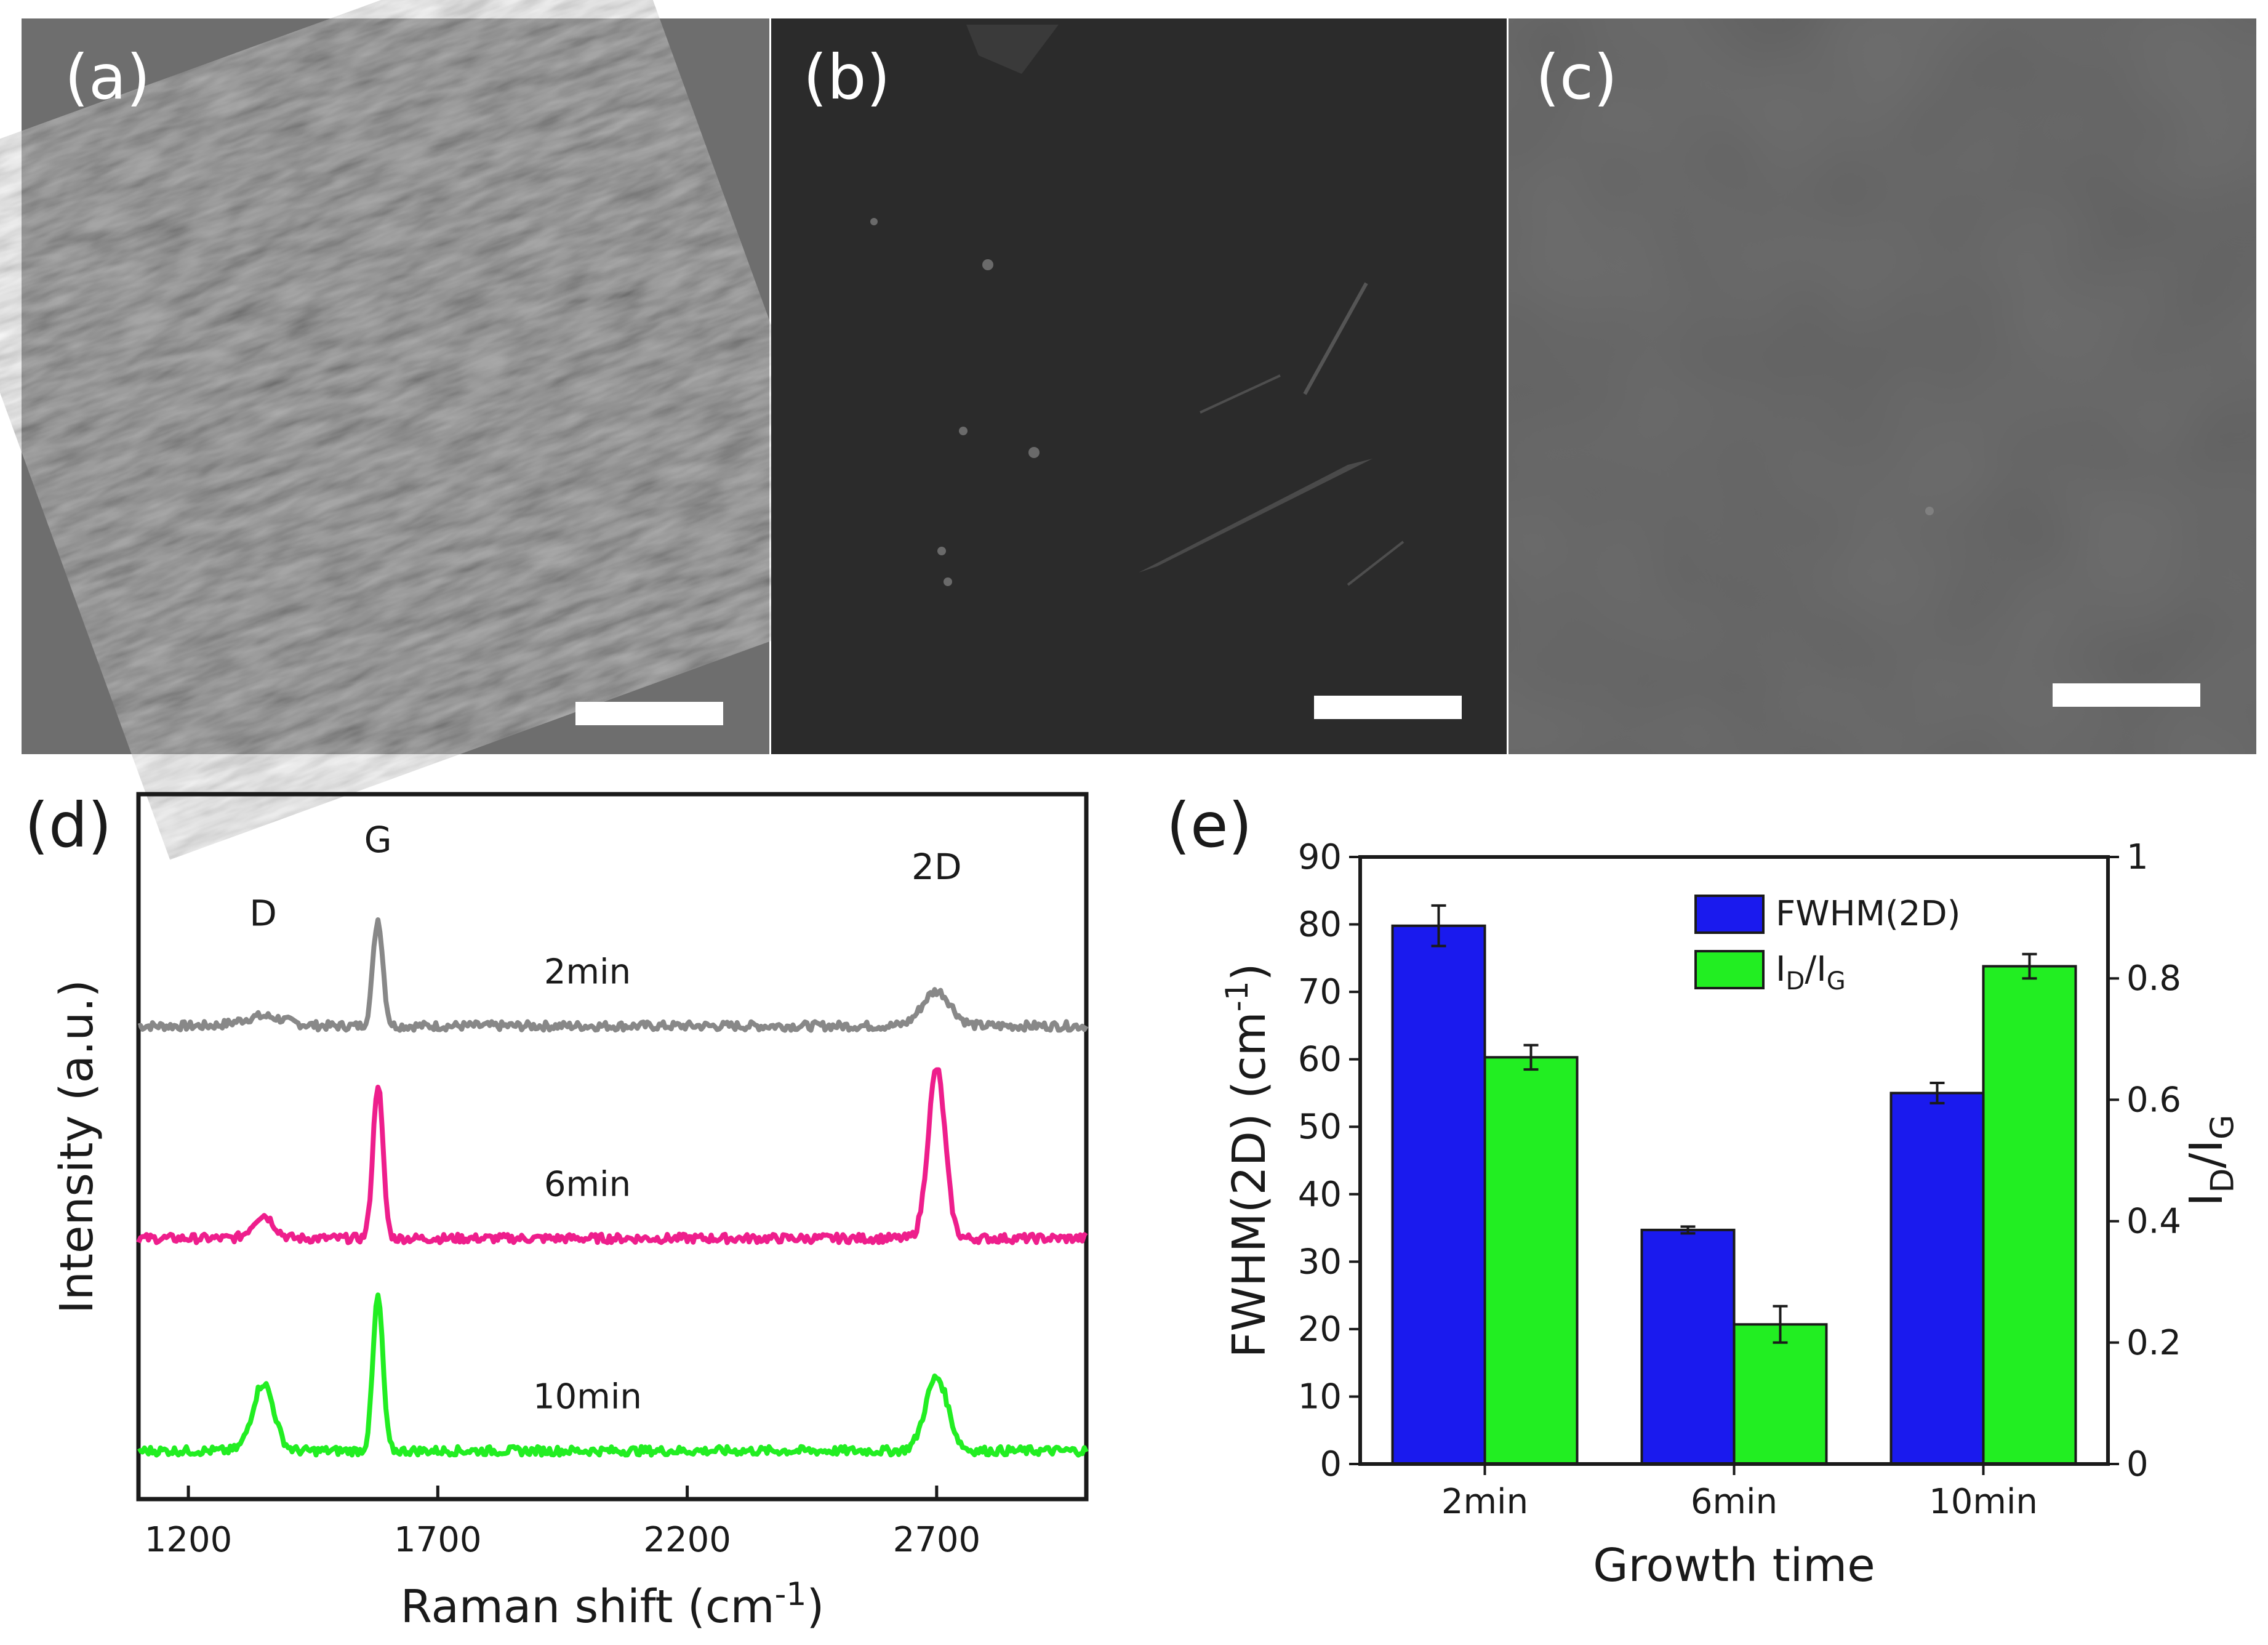 The width and height of the screenshot is (2268, 1645). I want to click on x-tick-label: 2700, so click(937, 1540).